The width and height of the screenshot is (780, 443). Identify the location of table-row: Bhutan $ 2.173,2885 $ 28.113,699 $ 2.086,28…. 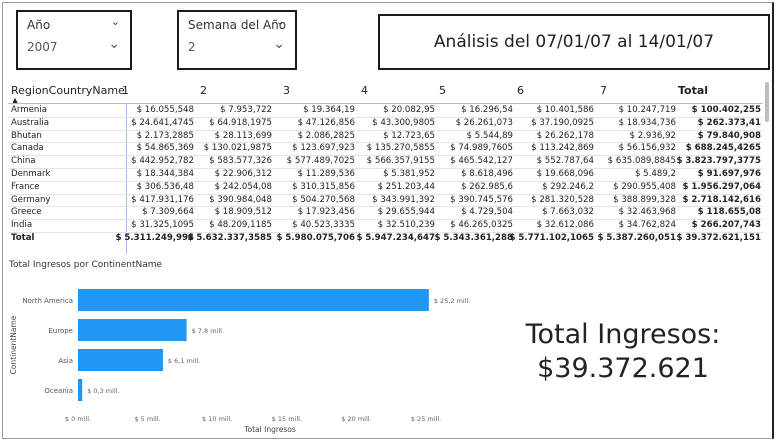
(385, 137).